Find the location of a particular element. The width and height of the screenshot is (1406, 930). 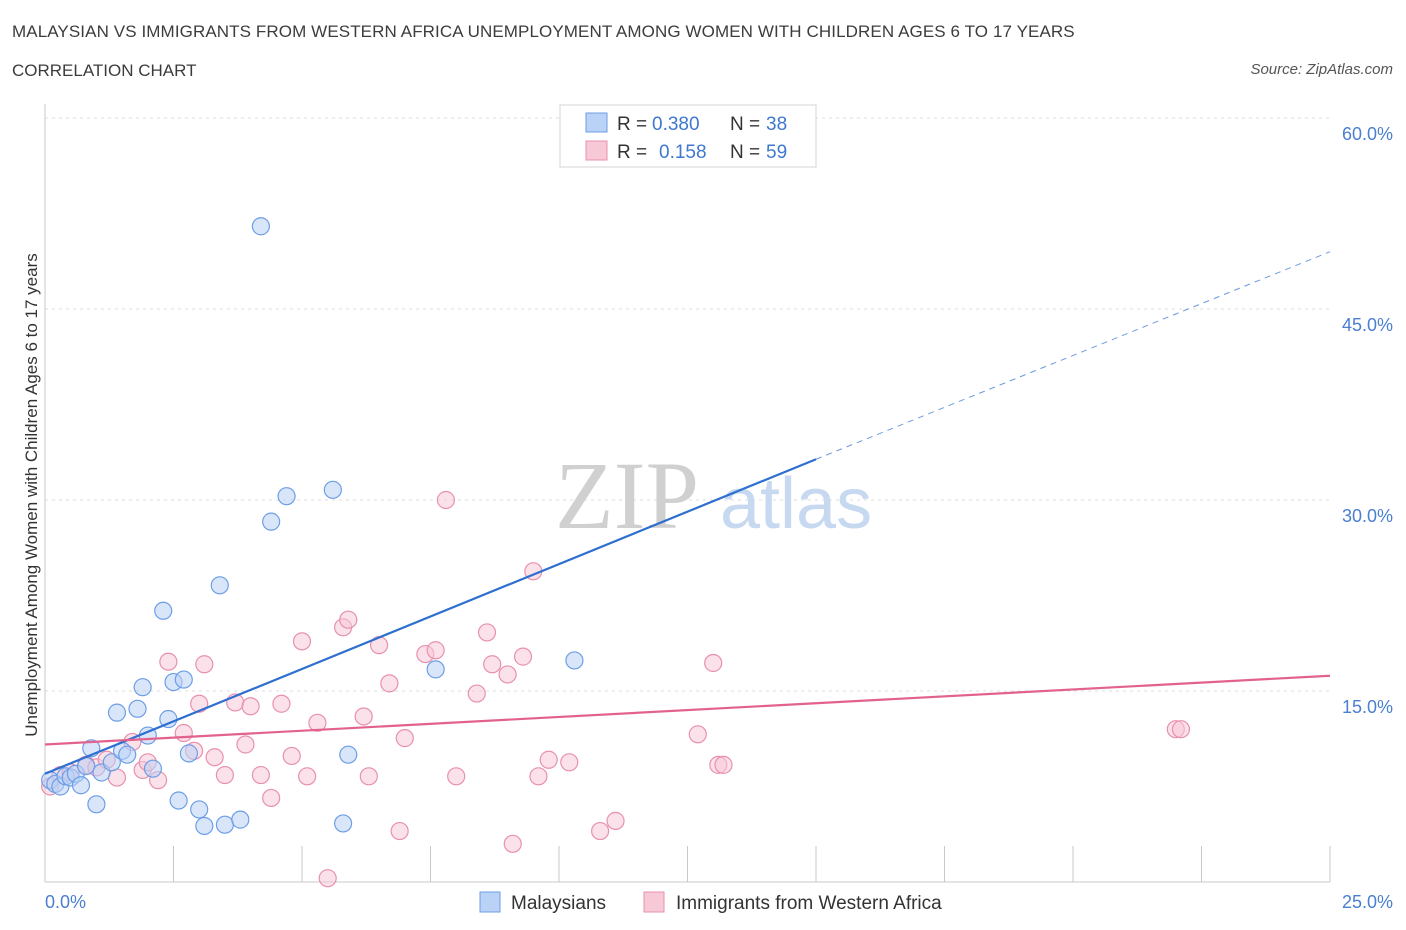

watermark: ZIP atlas is located at coordinates (713, 495).